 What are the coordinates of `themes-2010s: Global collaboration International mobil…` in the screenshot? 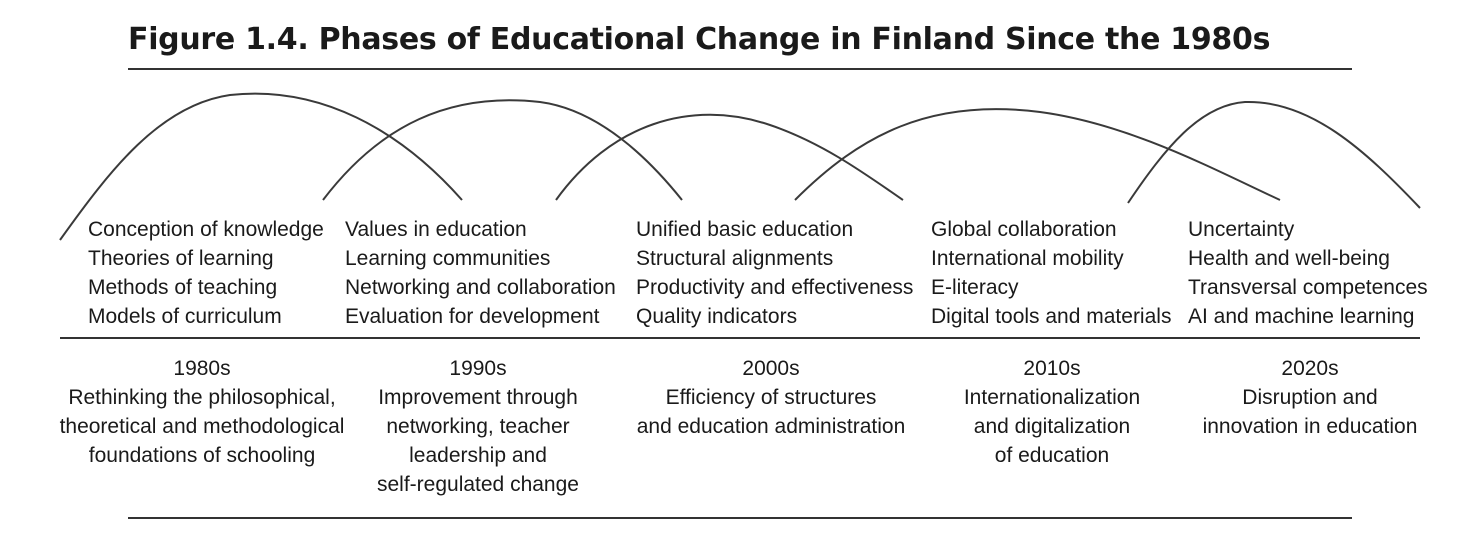 It's located at (1051, 273).